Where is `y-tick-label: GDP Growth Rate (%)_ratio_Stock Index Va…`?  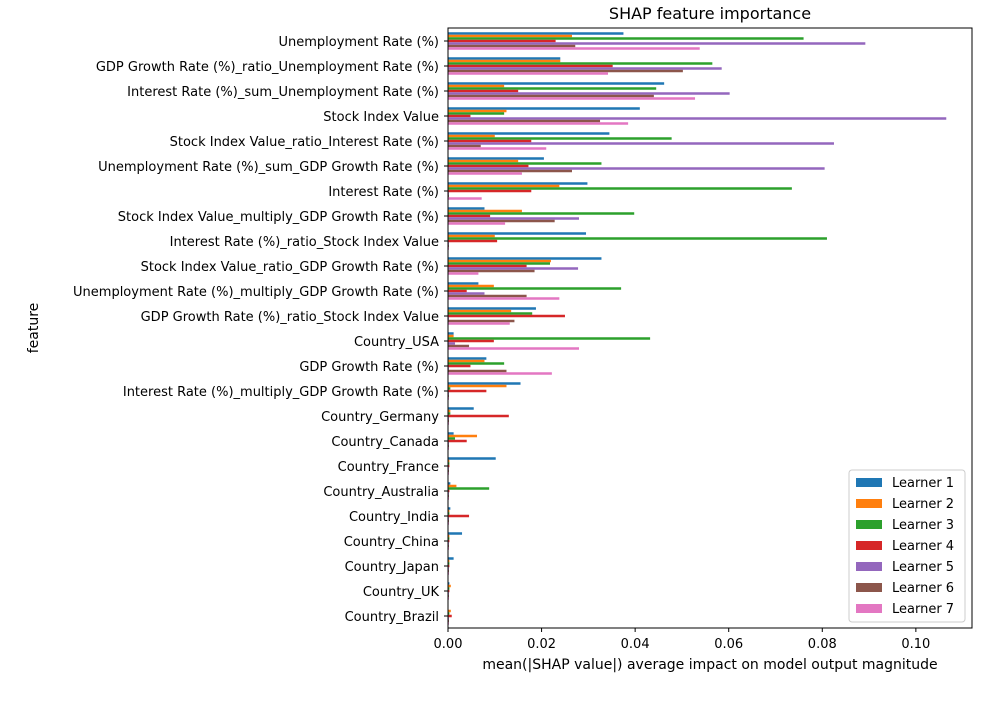
y-tick-label: GDP Growth Rate (%)_ratio_Stock Index Va… is located at coordinates (290, 317).